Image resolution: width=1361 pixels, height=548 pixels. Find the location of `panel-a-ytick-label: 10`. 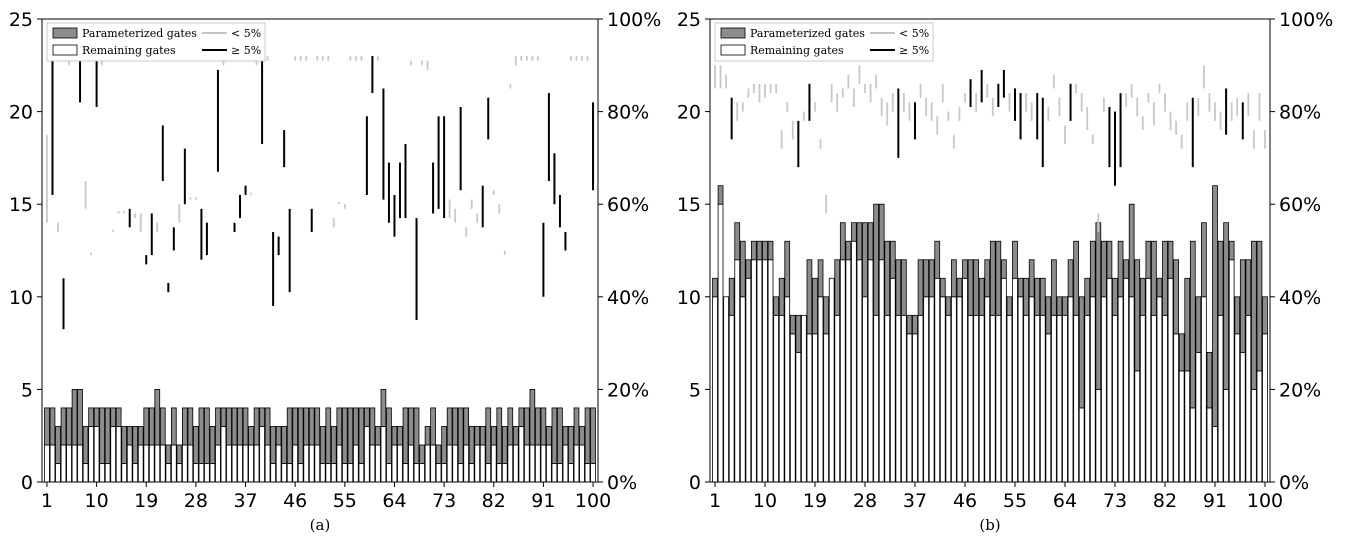

panel-a-ytick-label: 10 is located at coordinates (21, 298).